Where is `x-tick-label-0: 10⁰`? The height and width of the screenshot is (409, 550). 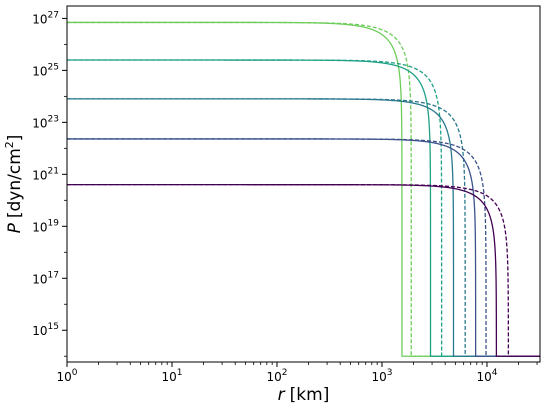 x-tick-label-0: 10⁰ is located at coordinates (66, 376).